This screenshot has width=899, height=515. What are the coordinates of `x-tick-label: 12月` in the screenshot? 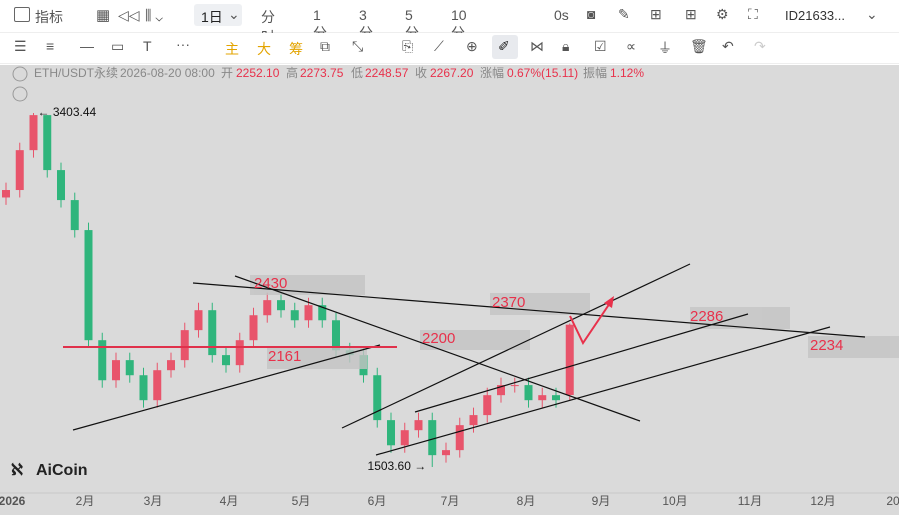 It's located at (822, 501).